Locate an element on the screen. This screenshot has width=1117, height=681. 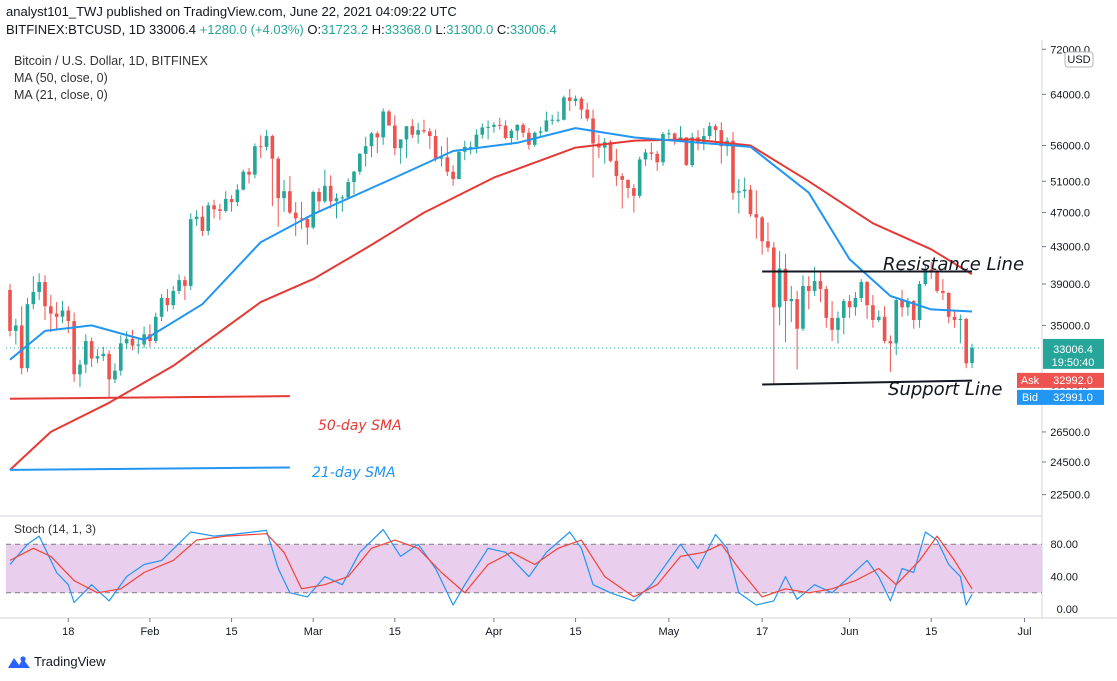
sma50-annotation: 50-day SMA is located at coordinates (360, 426).